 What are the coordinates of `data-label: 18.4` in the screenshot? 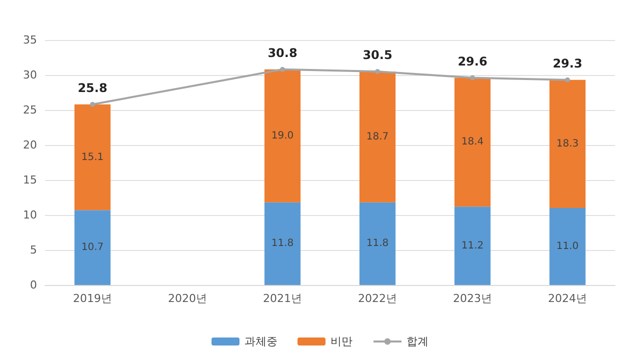 It's located at (472, 142).